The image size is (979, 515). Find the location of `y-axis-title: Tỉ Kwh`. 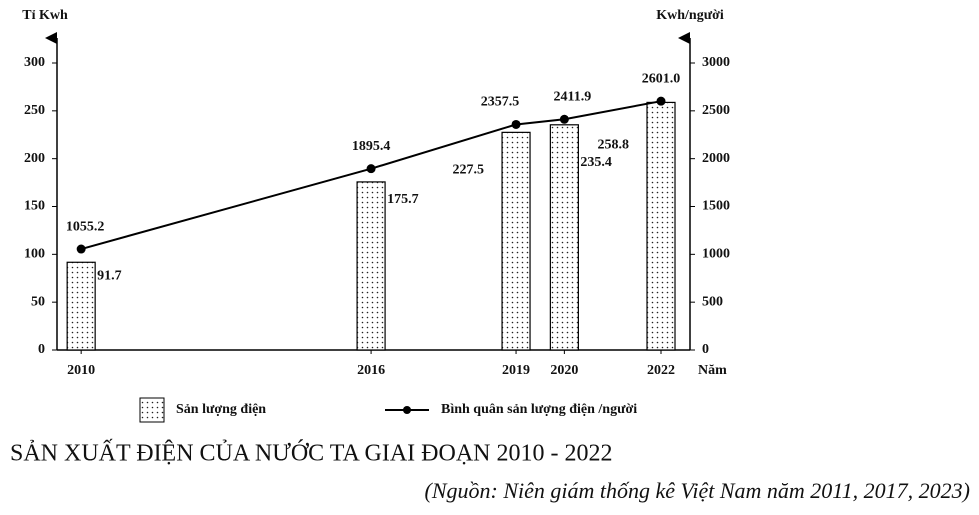

y-axis-title: Tỉ Kwh is located at coordinates (45, 15).